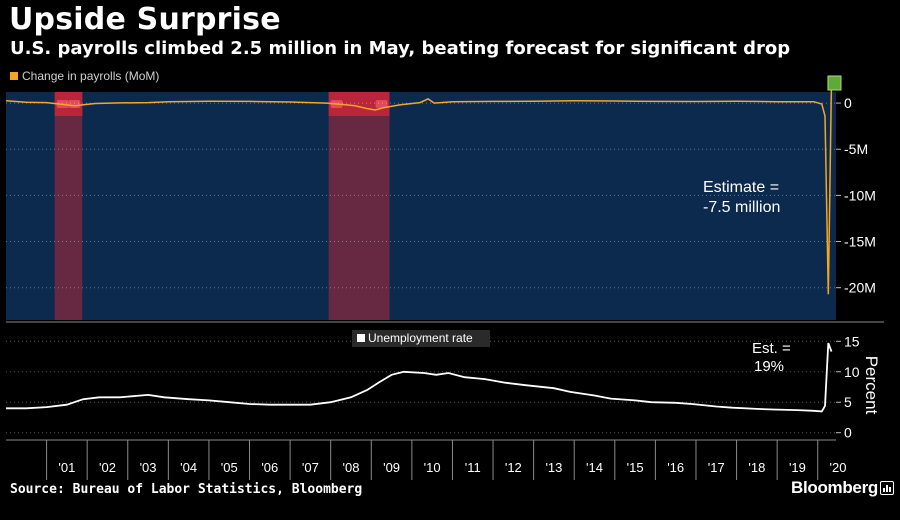 This screenshot has height=520, width=900. Describe the element at coordinates (675, 467) in the screenshot. I see `x-tick-label: '16` at that location.